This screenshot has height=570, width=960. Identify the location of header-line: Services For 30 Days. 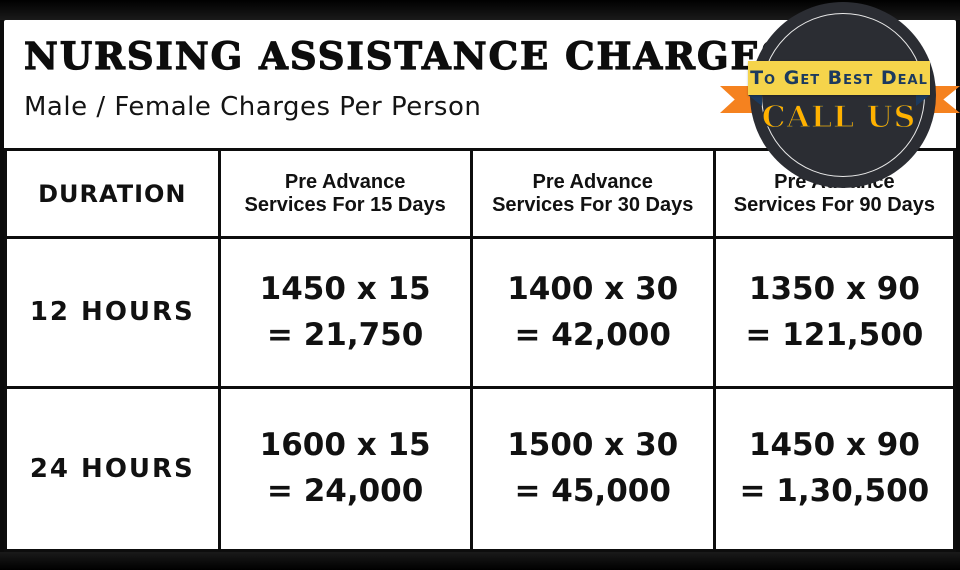
(593, 204).